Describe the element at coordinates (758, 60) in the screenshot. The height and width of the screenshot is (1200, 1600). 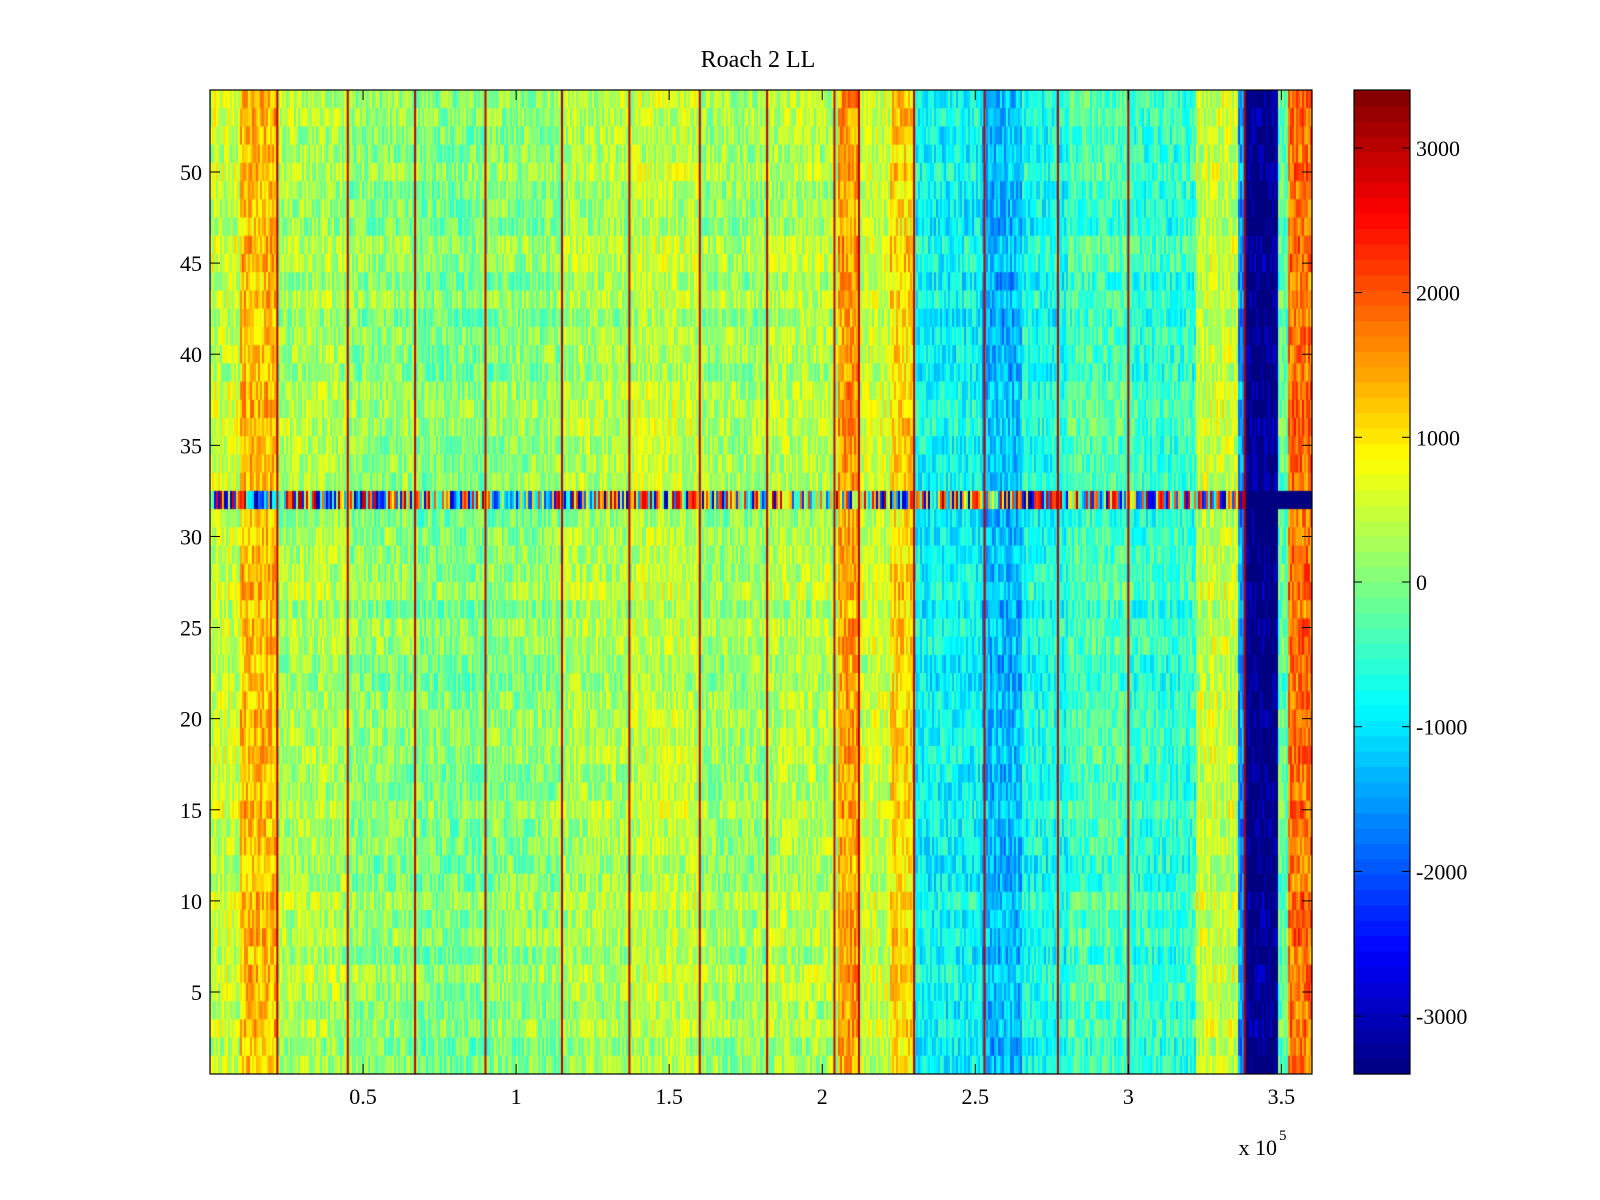
I see `chart-title: Roach 2 LL` at that location.